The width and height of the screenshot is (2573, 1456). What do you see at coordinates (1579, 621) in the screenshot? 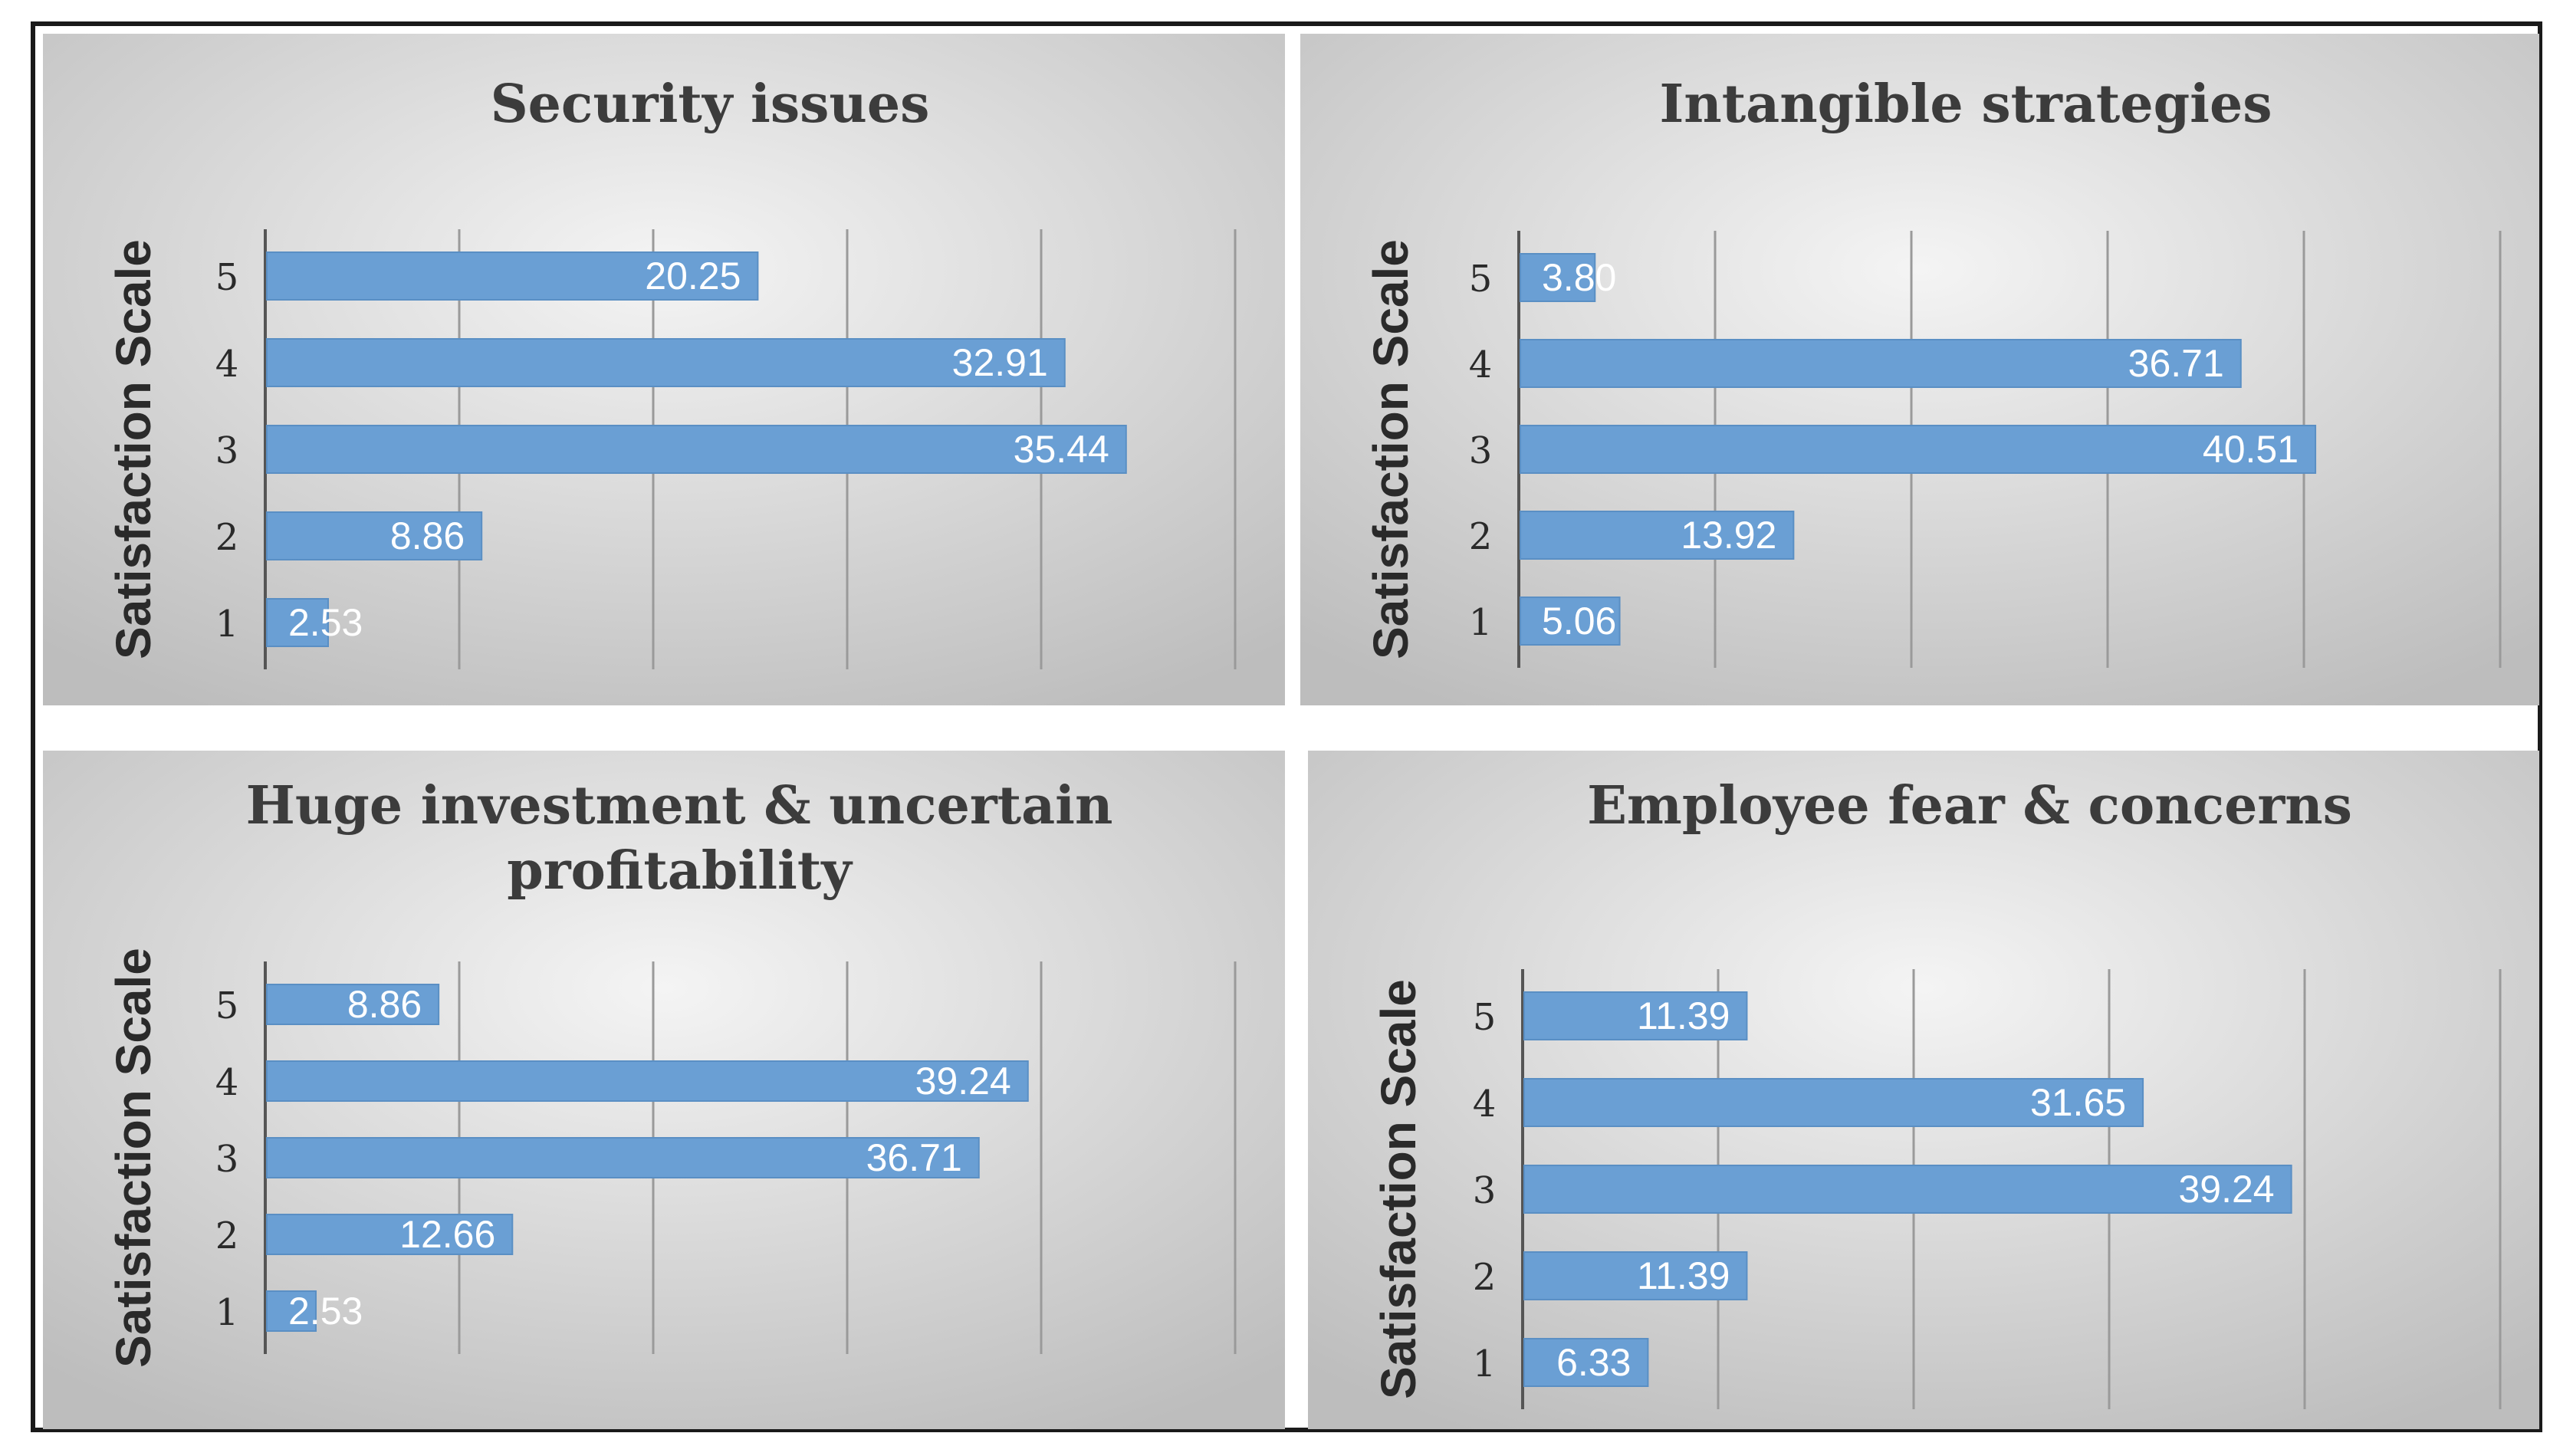
I see `bar-data-label: 5.06` at bounding box center [1579, 621].